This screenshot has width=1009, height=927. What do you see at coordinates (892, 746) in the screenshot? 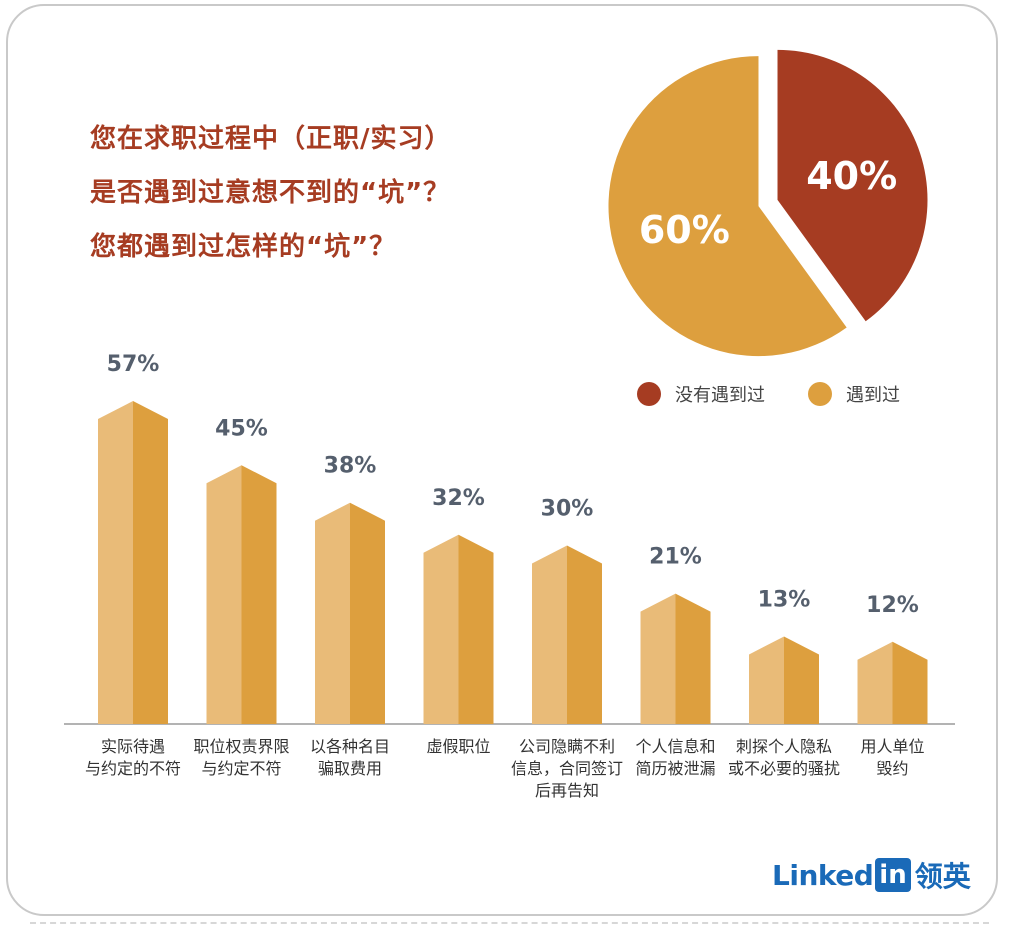
I see `bar-category-line-7-0: 用人单位` at bounding box center [892, 746].